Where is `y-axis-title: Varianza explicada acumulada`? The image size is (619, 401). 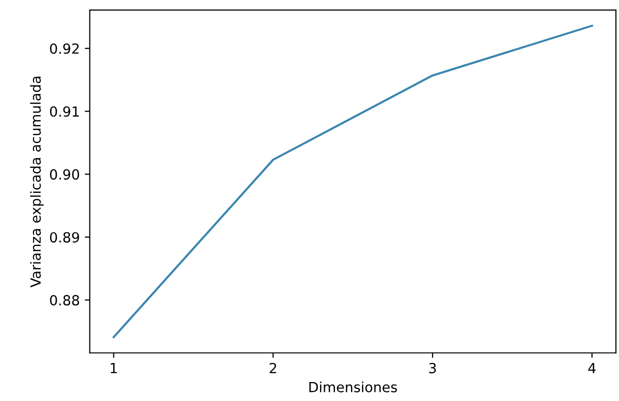 y-axis-title: Varianza explicada acumulada is located at coordinates (37, 182).